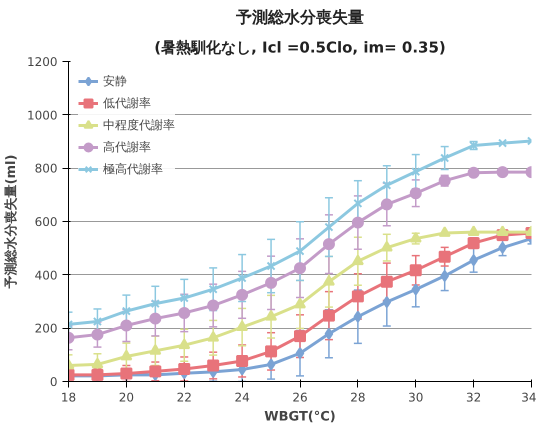  I want to click on y-tick-label: 0, so click(54, 382).